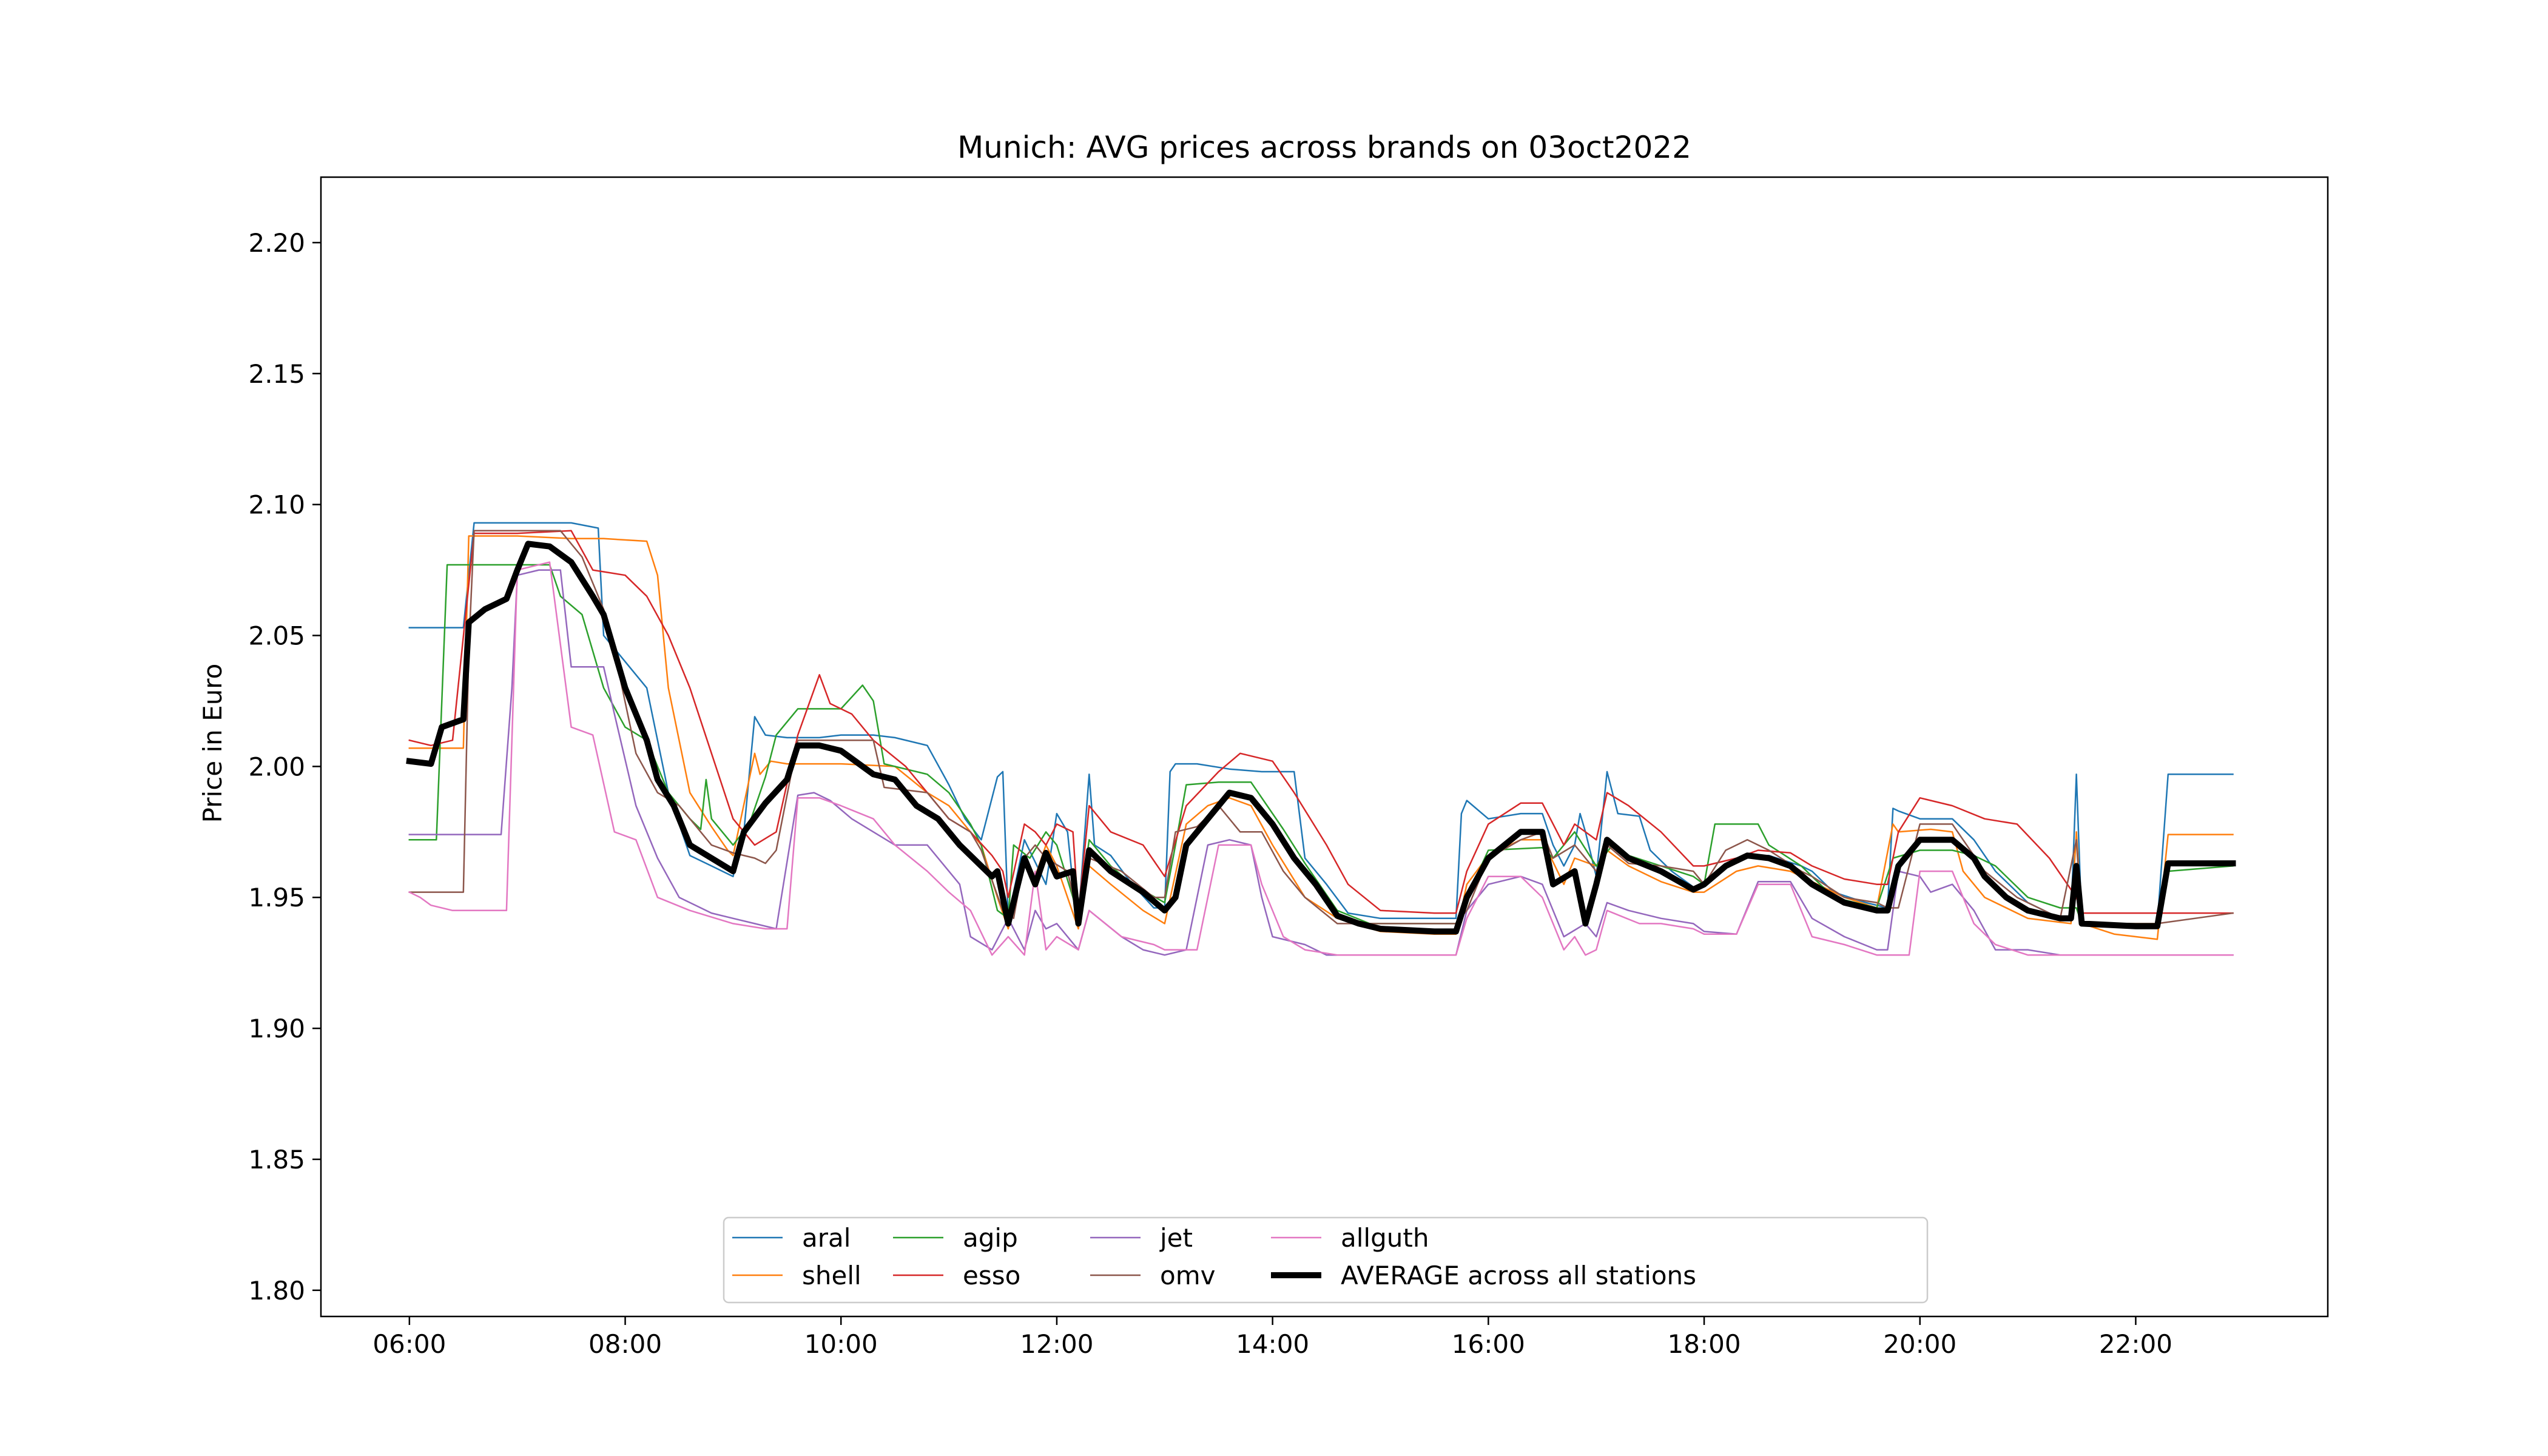 The width and height of the screenshot is (2548, 1456). I want to click on y-tick-label: 2.10, so click(276, 505).